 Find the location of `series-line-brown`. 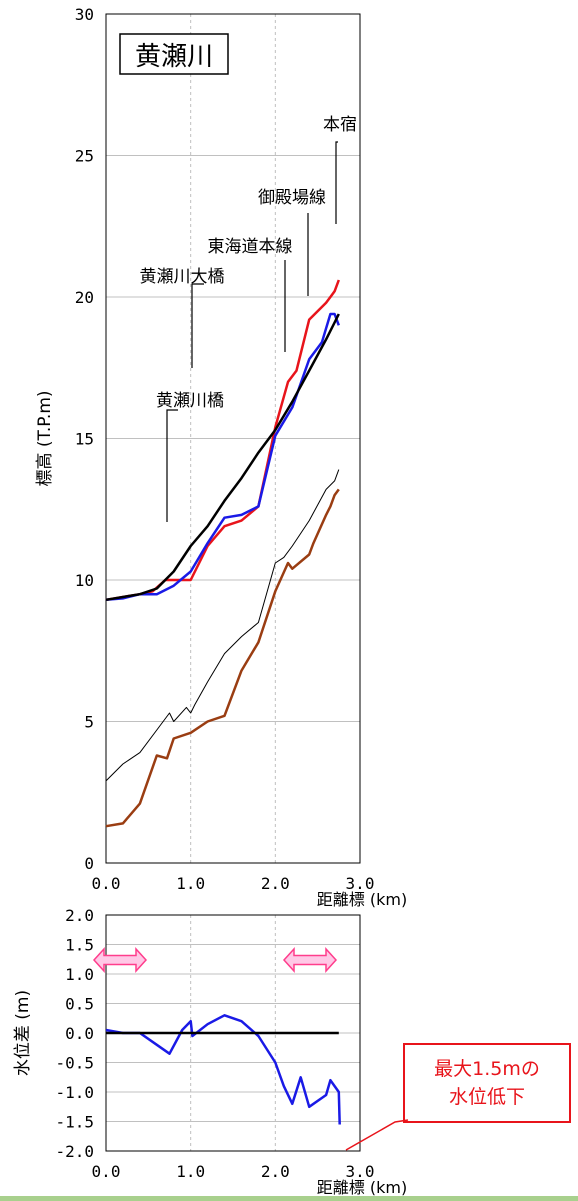

series-line-brown is located at coordinates (222, 658).